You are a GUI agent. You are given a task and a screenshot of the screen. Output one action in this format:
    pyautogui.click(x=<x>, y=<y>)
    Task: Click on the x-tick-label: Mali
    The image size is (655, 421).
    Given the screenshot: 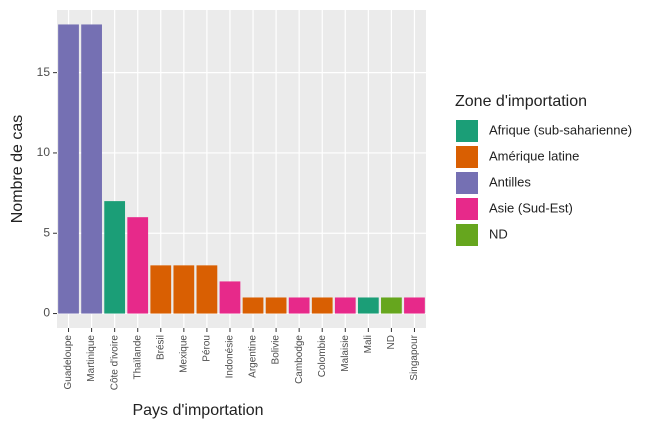 What is the action you would take?
    pyautogui.click(x=368, y=344)
    